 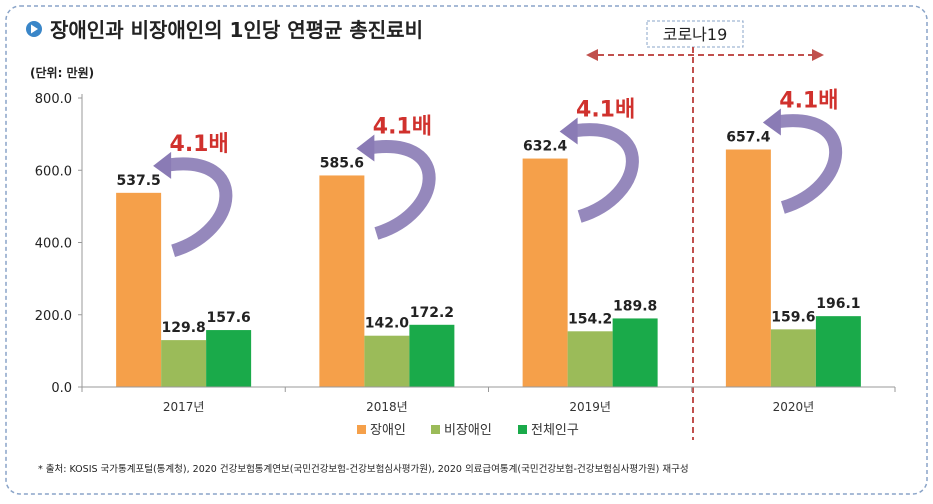 I want to click on value-label-disabled: 657.4, so click(x=748, y=138).